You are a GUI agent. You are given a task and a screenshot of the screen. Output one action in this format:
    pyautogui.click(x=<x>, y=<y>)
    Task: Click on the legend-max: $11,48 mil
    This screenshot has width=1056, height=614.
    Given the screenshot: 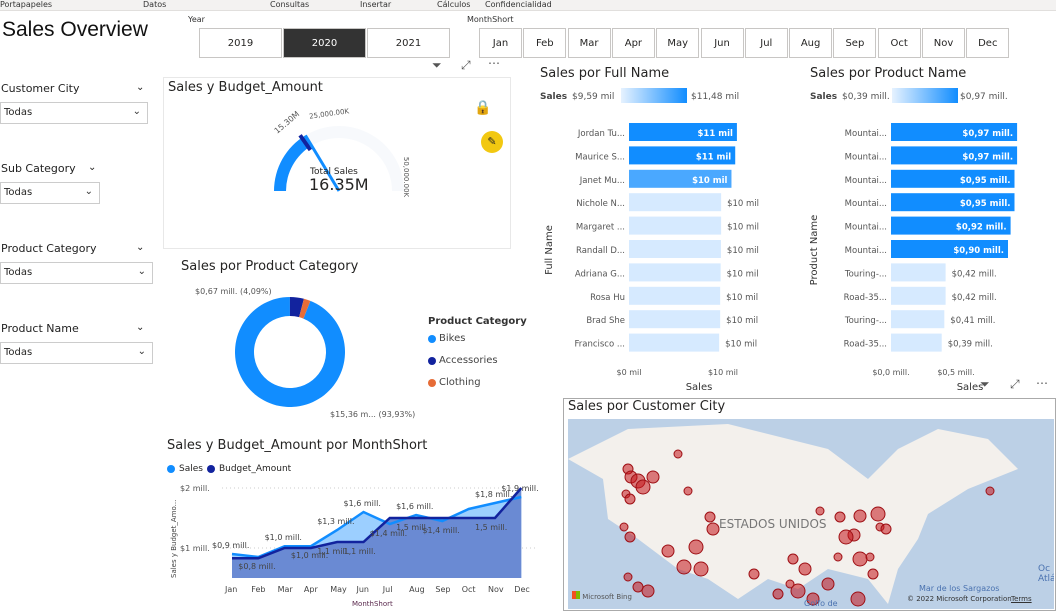 What is the action you would take?
    pyautogui.click(x=715, y=97)
    